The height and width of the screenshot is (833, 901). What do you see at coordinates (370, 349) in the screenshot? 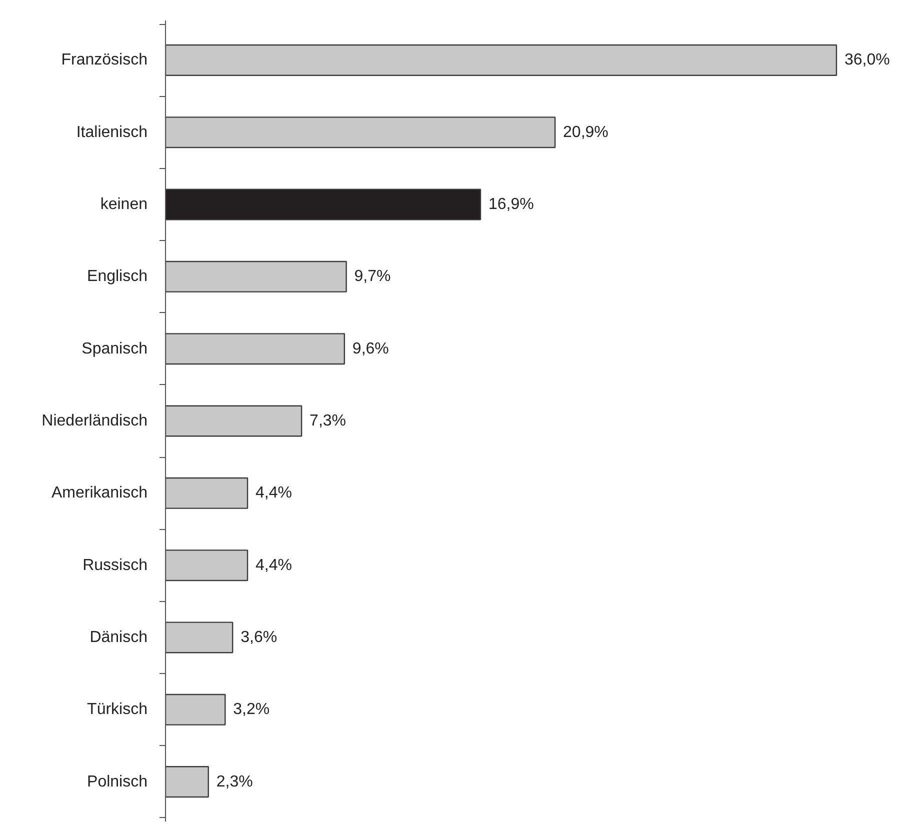
I see `data-label: 9,6%` at bounding box center [370, 349].